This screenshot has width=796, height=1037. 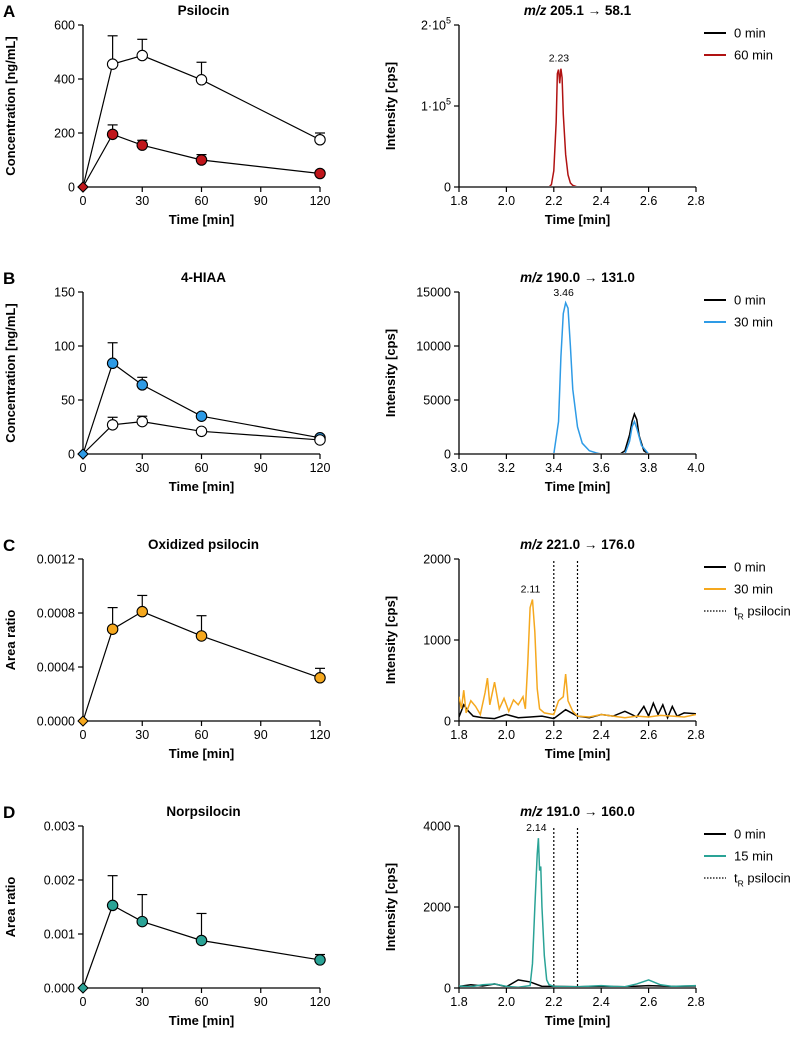 I want to click on legend-label: tR psilocin, so click(x=762, y=880).